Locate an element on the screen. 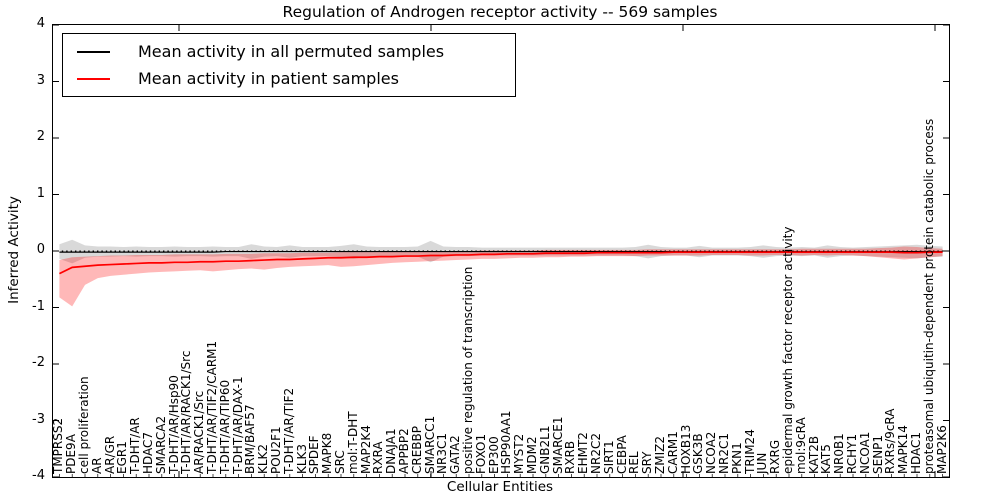 This screenshot has height=500, width=1000. x-tick-label: mol:9cRA is located at coordinates (800, 445).